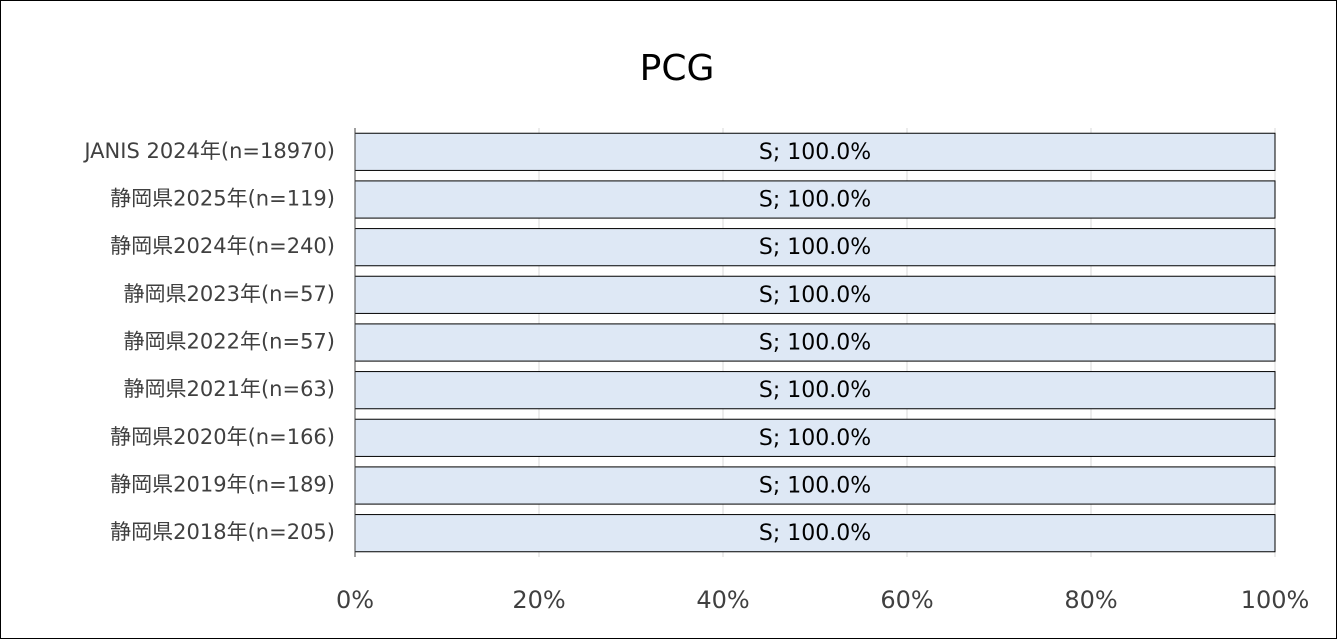 The image size is (1337, 639). I want to click on chart-title: PCG, so click(677, 68).